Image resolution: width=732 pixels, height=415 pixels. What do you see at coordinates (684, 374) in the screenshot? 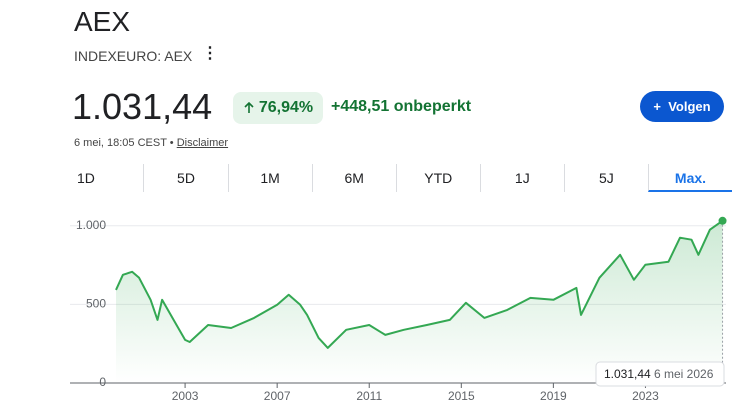
I see `tooltip-date: 6 mei 2026` at bounding box center [684, 374].